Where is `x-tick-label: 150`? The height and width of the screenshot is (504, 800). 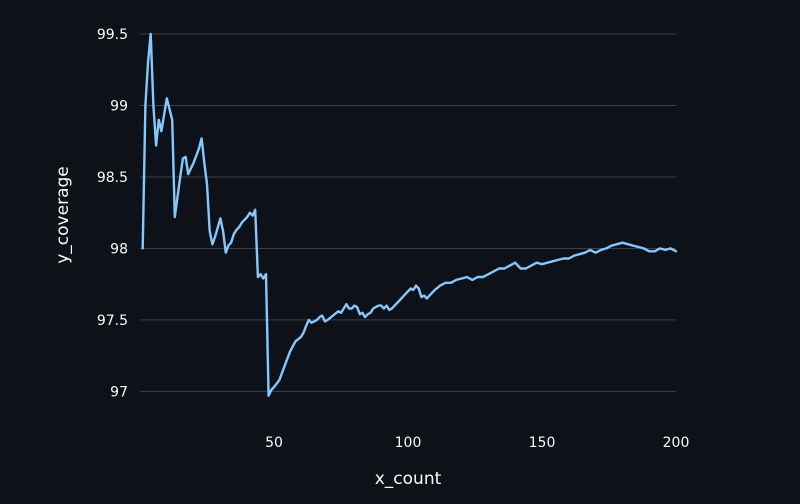
x-tick-label: 150 is located at coordinates (542, 443).